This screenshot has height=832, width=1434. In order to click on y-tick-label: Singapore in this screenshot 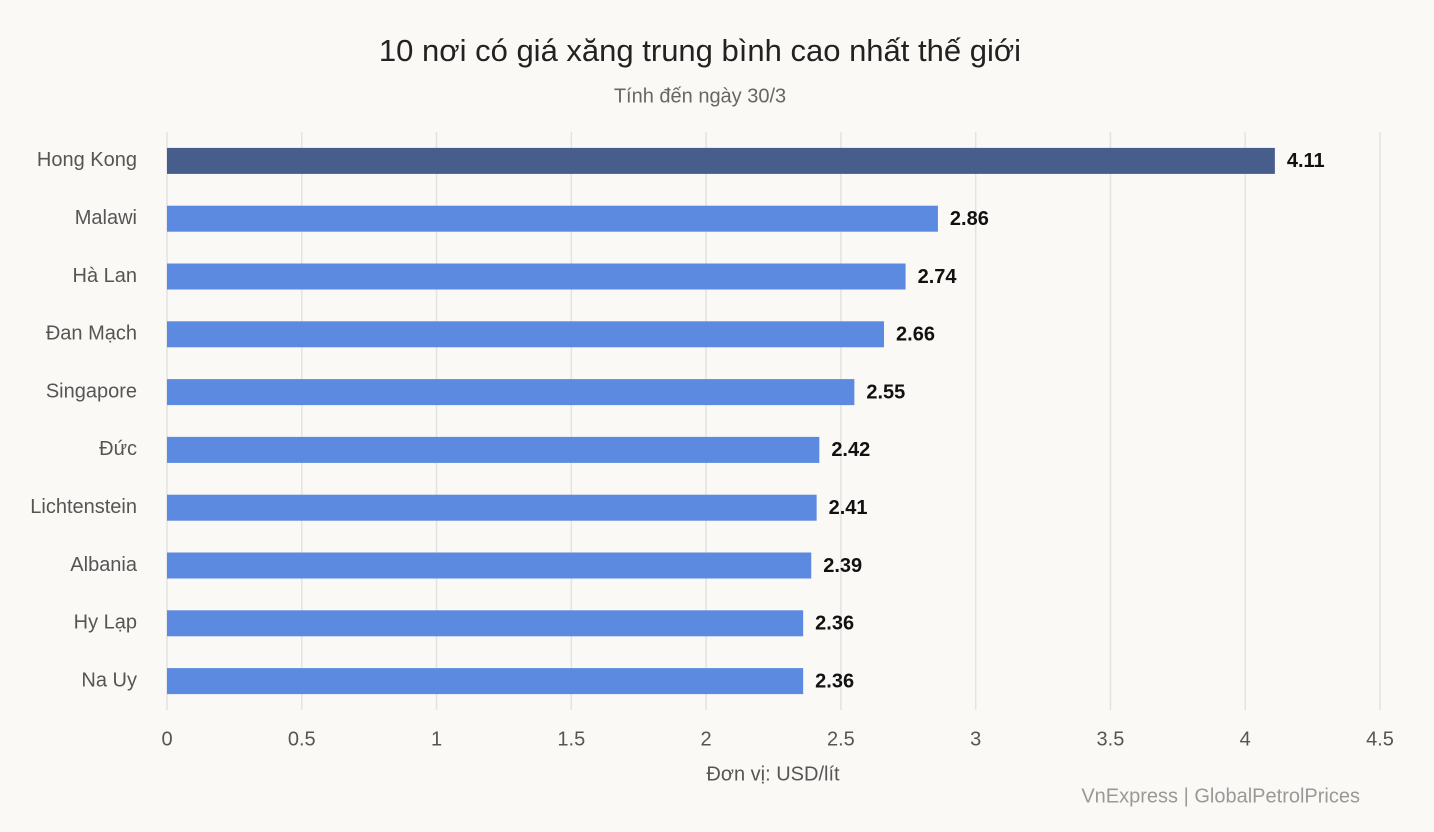, I will do `click(91, 391)`.